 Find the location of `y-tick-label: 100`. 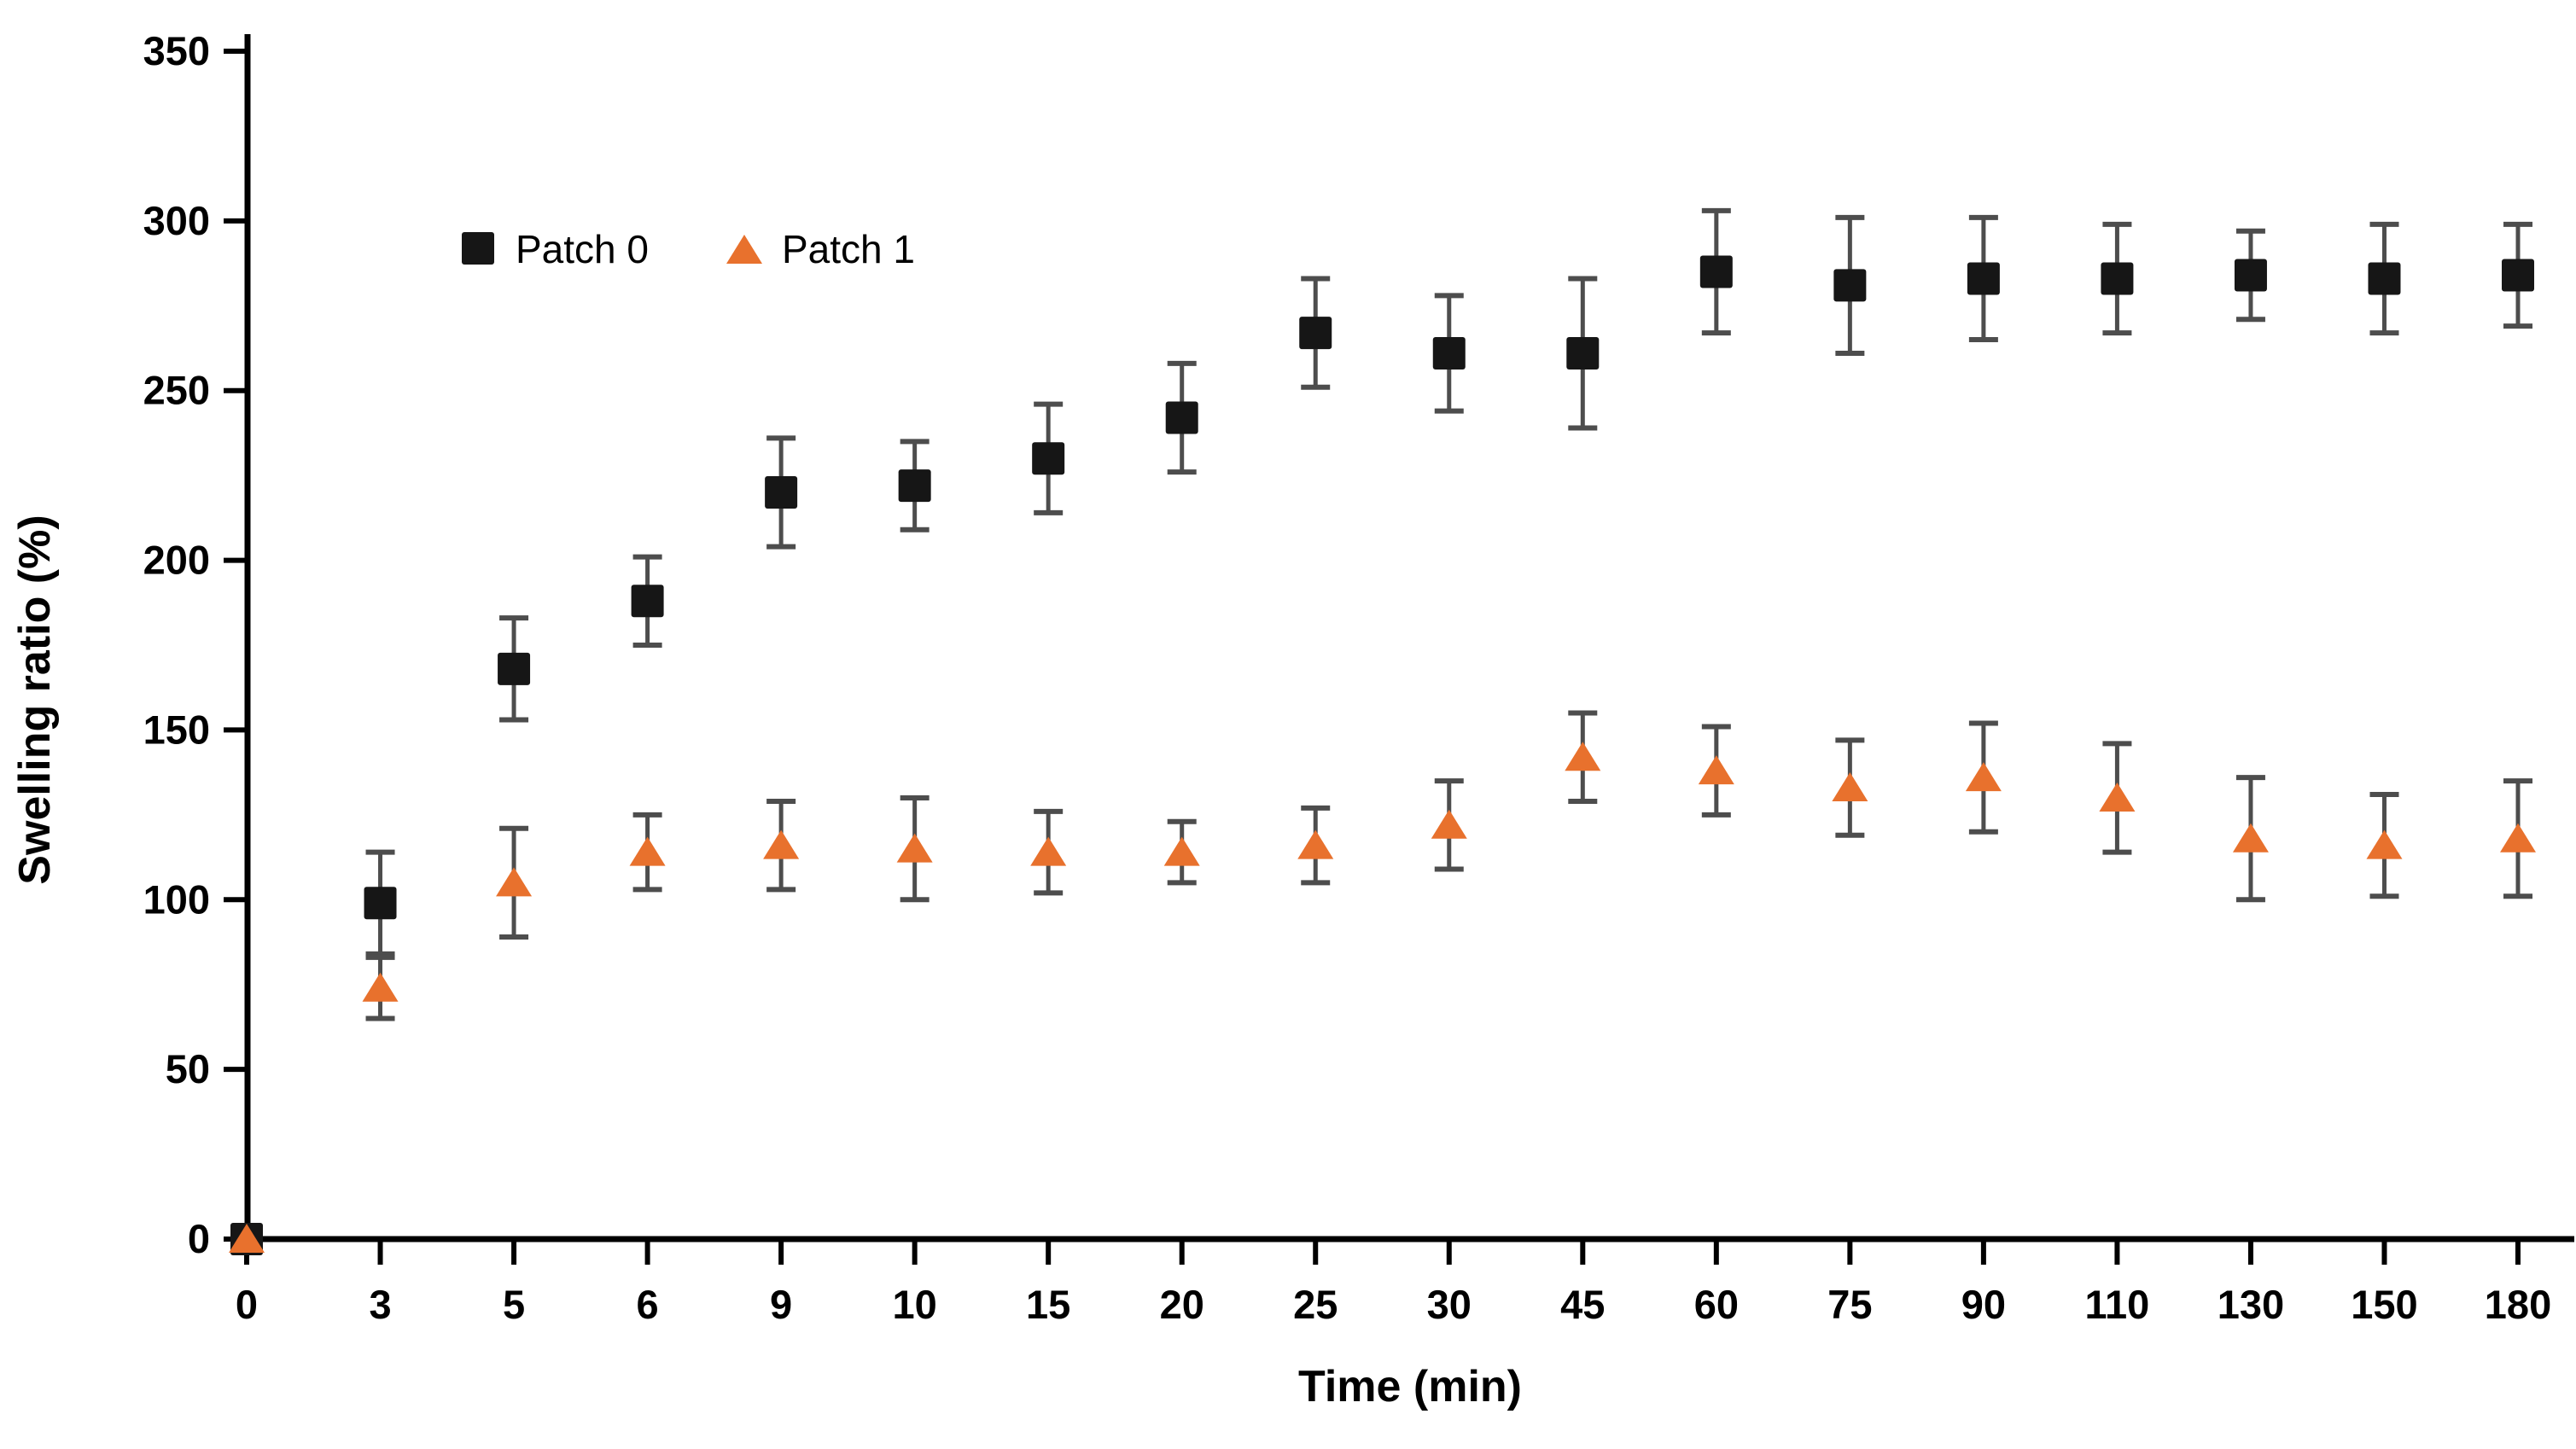

y-tick-label: 100 is located at coordinates (176, 899).